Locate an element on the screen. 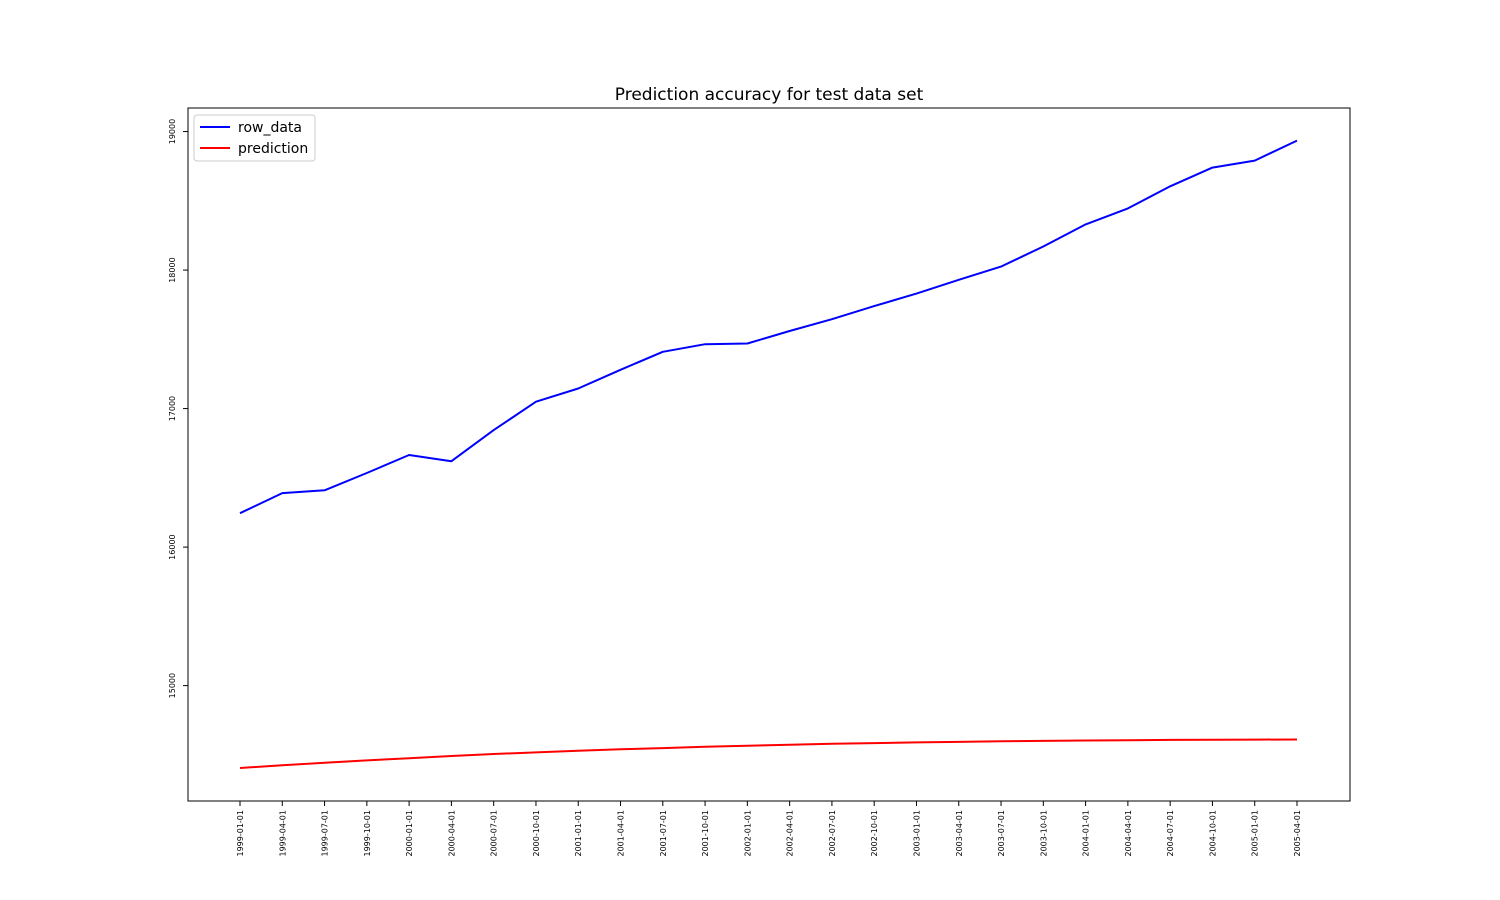  x-tick-label: 2000-01-01 is located at coordinates (409, 833).